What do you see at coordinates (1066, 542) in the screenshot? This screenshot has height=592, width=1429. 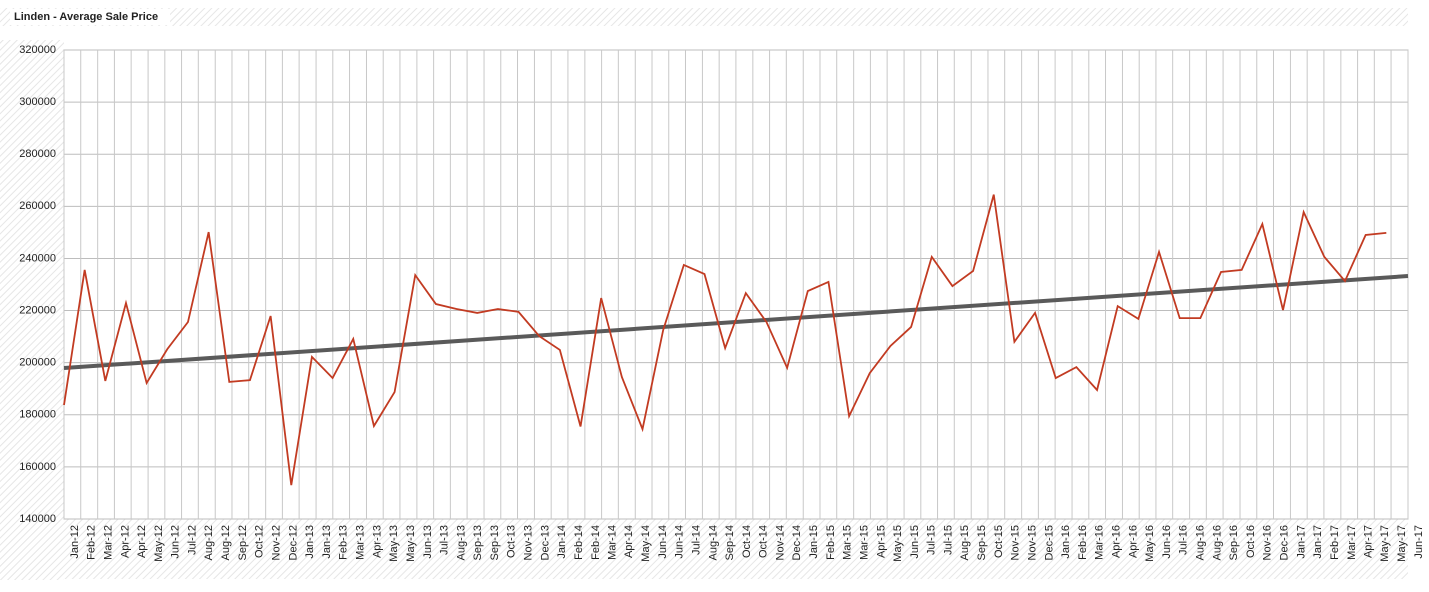 I see `x-tick-label: Jan-16` at bounding box center [1066, 542].